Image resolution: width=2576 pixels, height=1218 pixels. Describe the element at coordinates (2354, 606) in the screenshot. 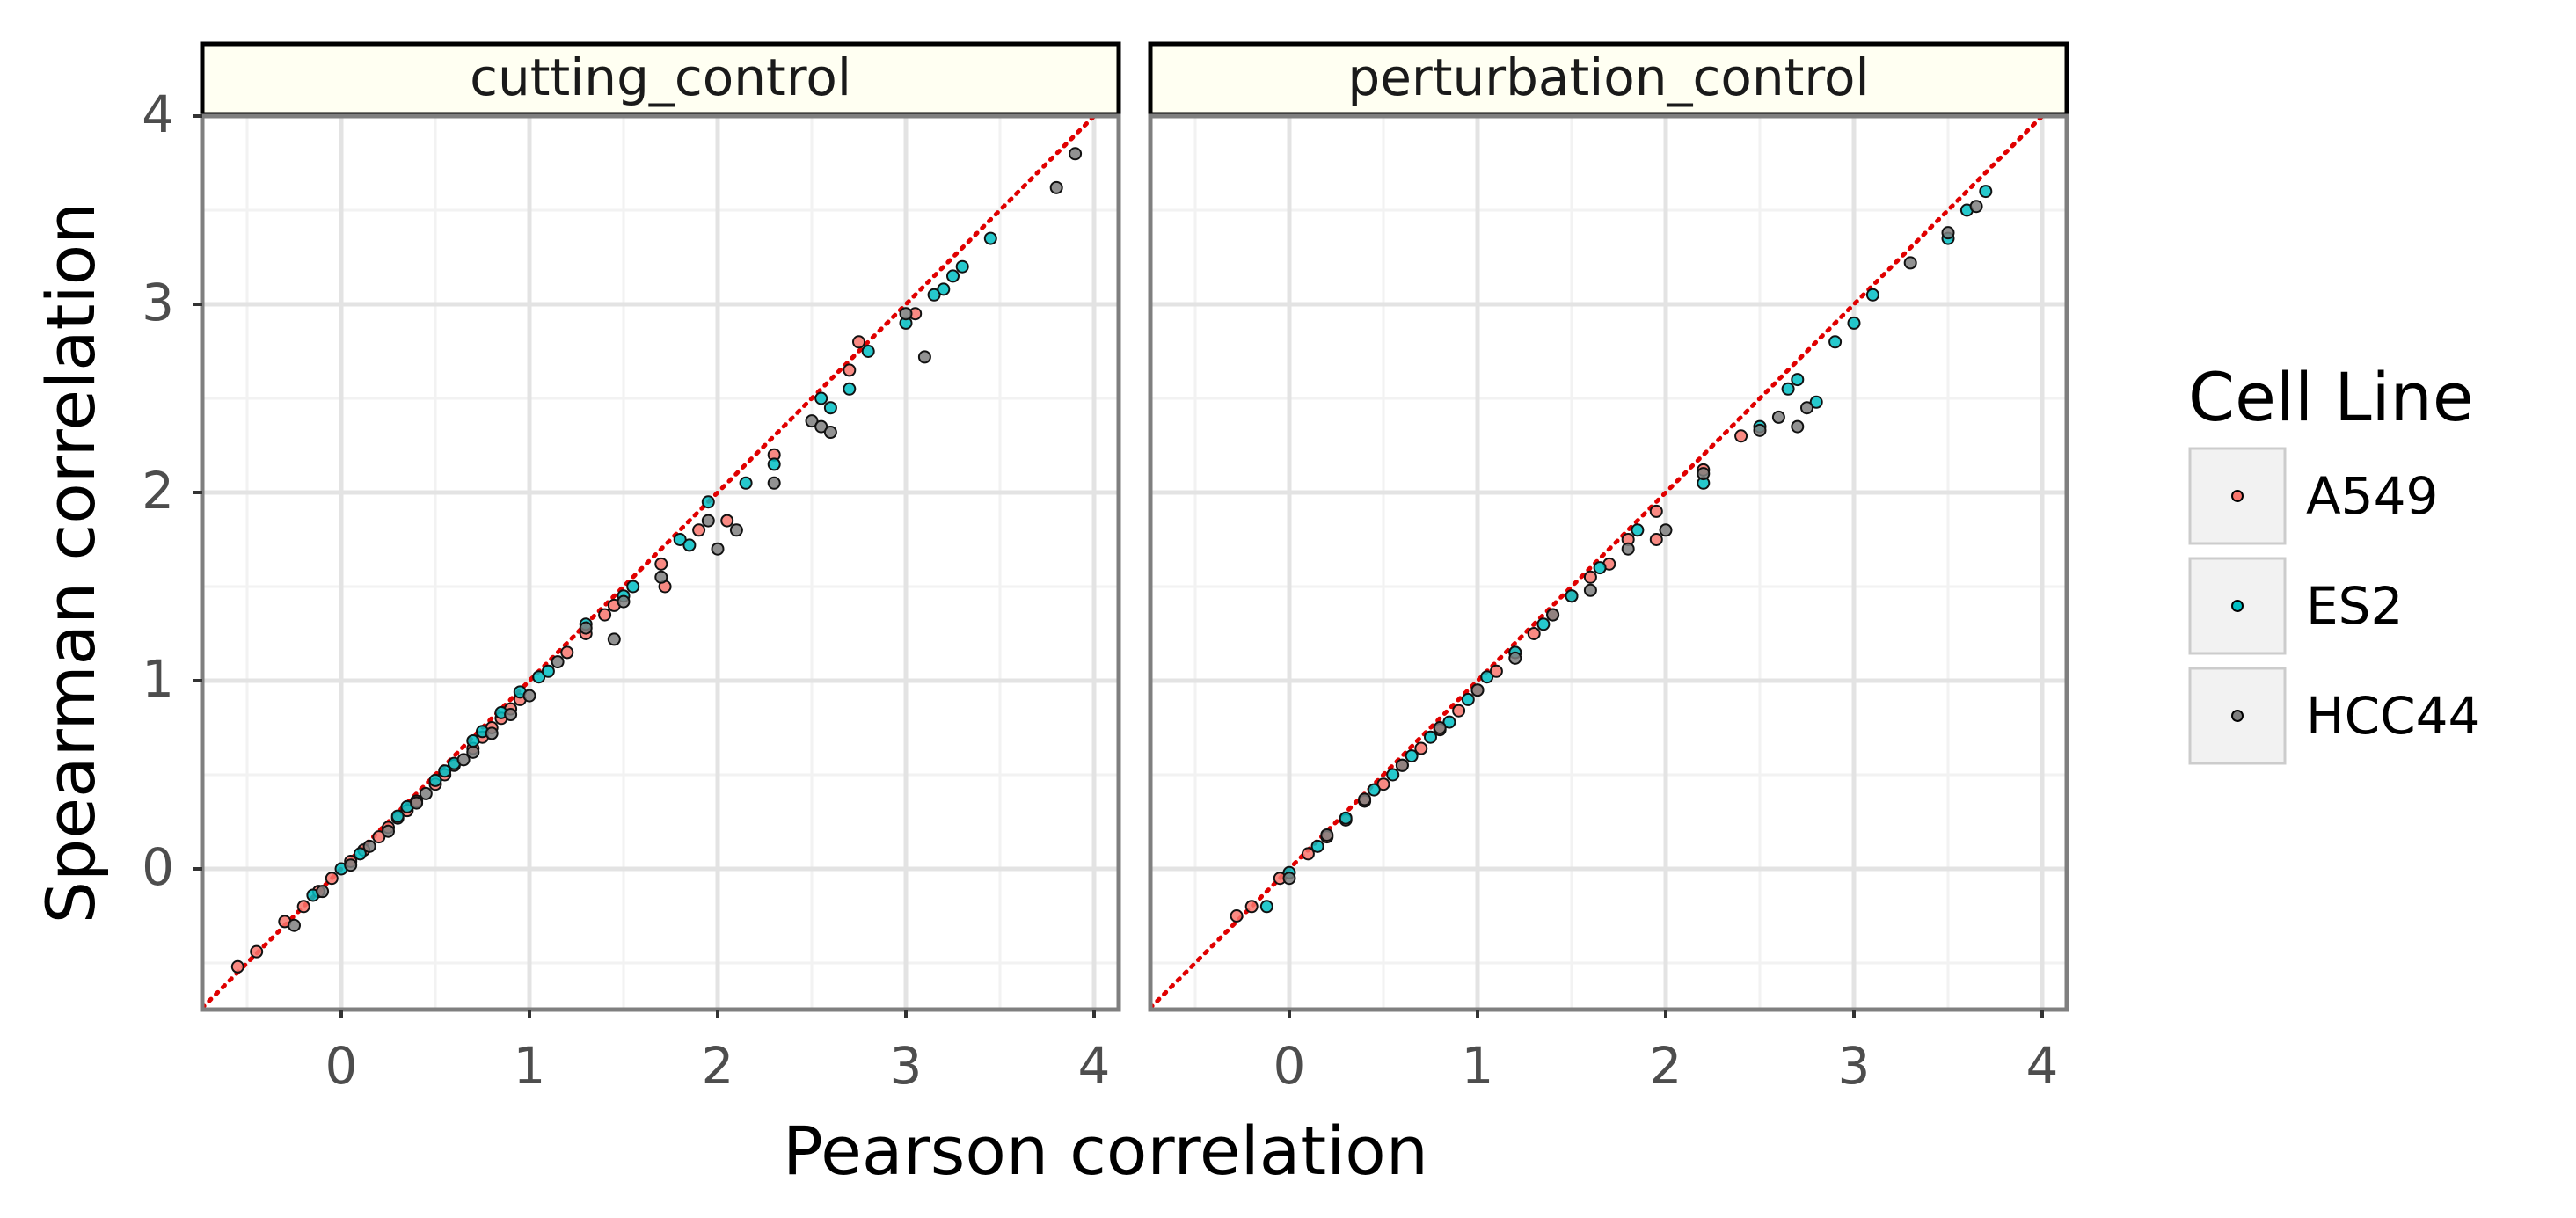

I see `legend-label-es2: ES2` at that location.